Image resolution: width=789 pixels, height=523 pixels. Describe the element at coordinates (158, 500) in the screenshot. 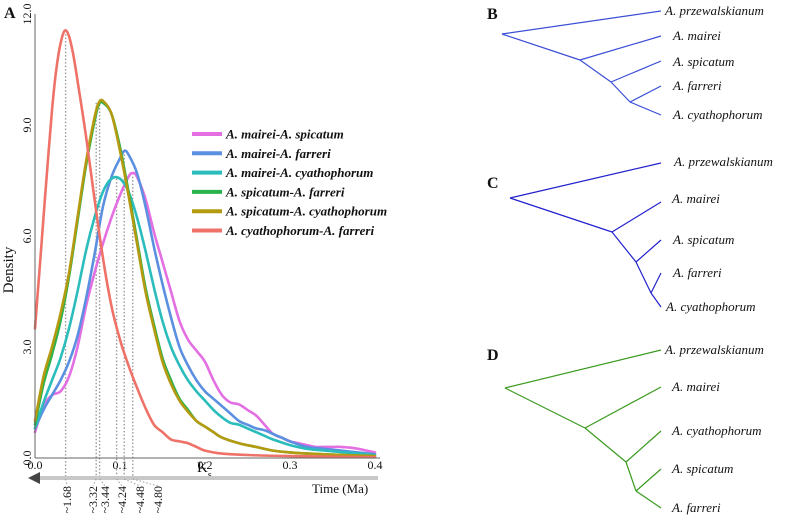

I see `time-label: ~4.80` at that location.